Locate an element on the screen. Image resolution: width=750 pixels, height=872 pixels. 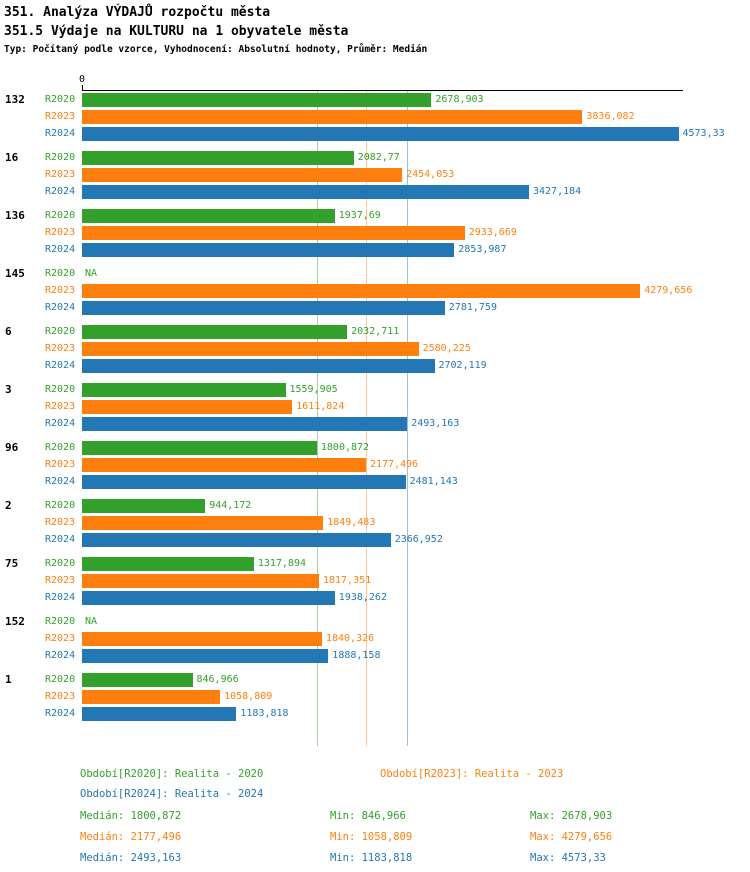
x-axis-zero-label: 0 is located at coordinates (82, 79).